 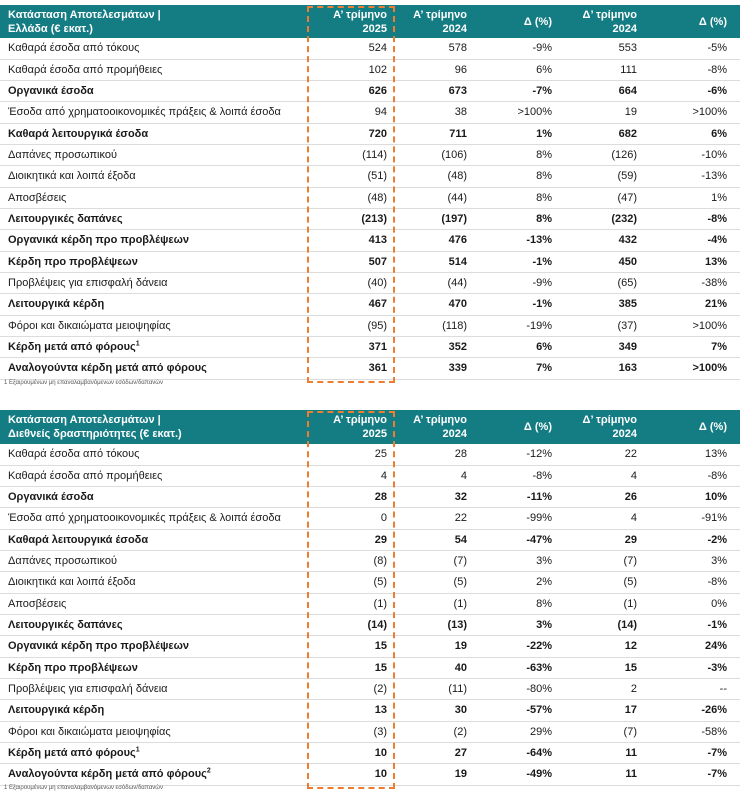 I want to click on cell: 28, so click(x=460, y=454).